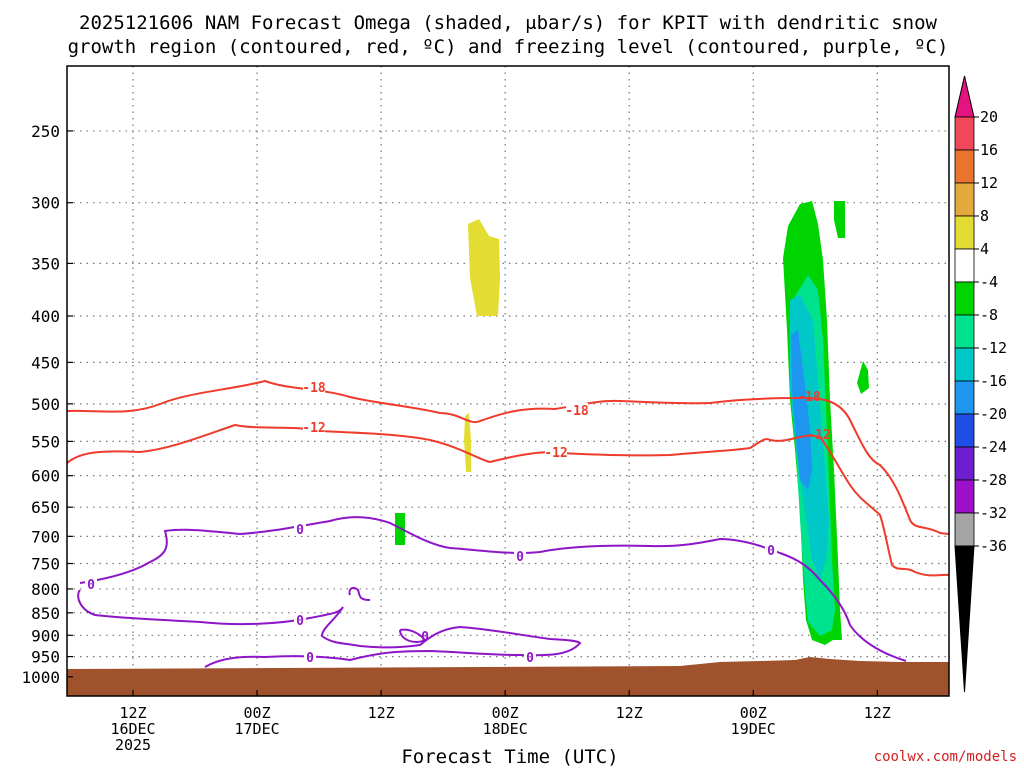 The height and width of the screenshot is (768, 1024). I want to click on omega-yellow-mid, so click(467, 442).